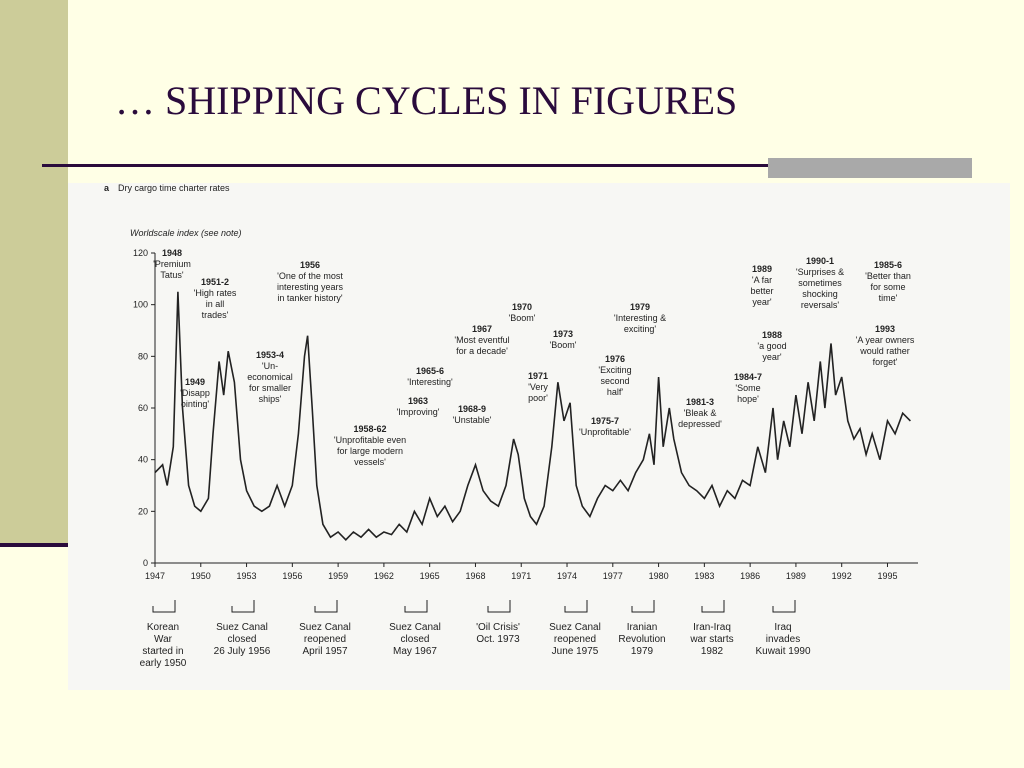 The width and height of the screenshot is (1024, 768). I want to click on event-label: War, so click(163, 639).